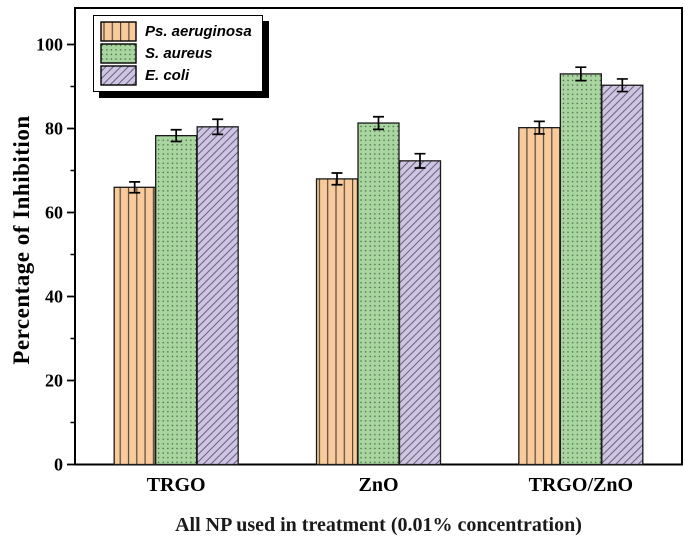 Image resolution: width=685 pixels, height=540 pixels. What do you see at coordinates (118, 75) in the screenshot?
I see `legend-swatch-diagonal-lines` at bounding box center [118, 75].